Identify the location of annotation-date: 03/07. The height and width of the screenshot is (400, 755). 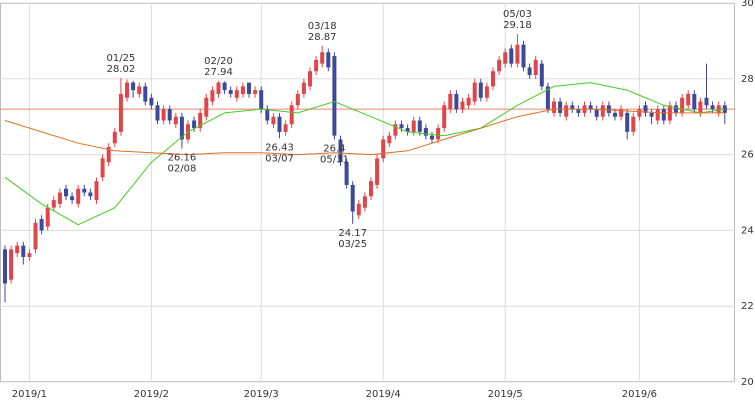
(279, 158).